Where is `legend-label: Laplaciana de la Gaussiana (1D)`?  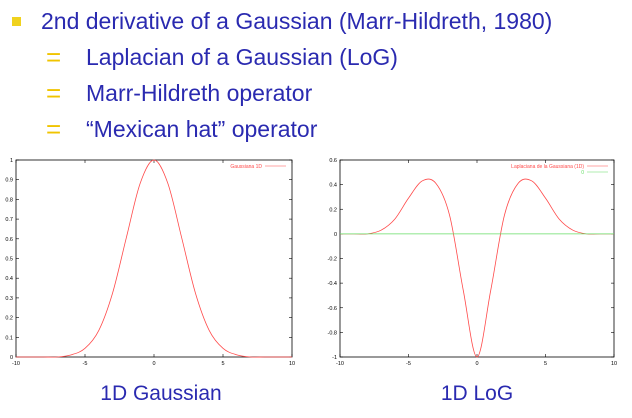
legend-label: Laplaciana de la Gaussiana (1D) is located at coordinates (547, 167).